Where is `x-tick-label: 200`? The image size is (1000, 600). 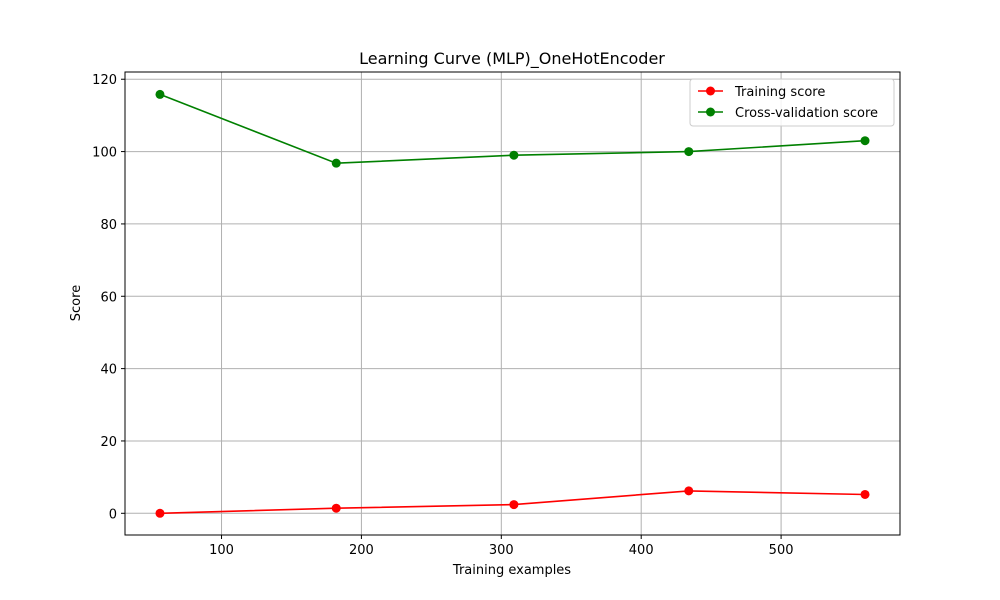 x-tick-label: 200 is located at coordinates (361, 550).